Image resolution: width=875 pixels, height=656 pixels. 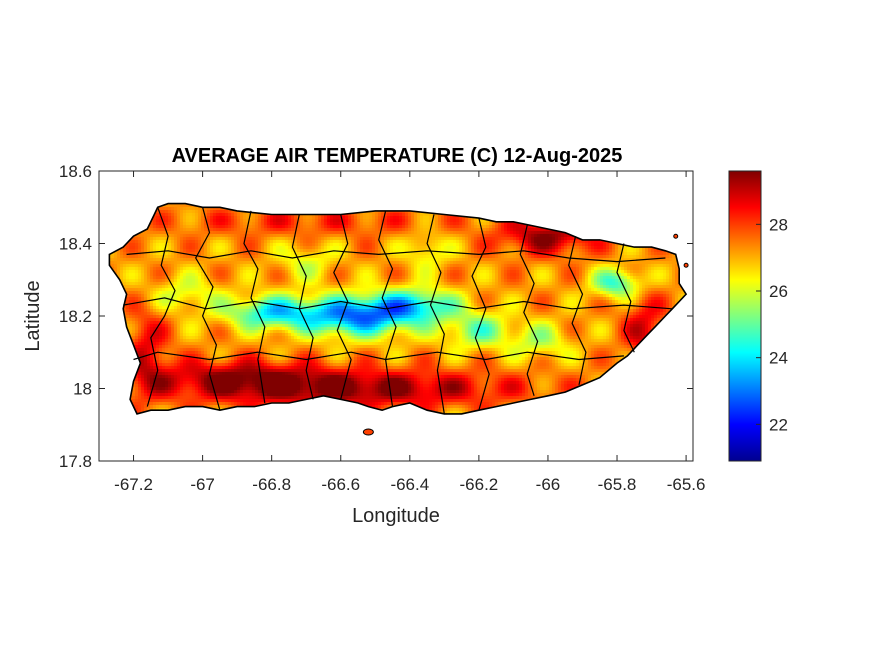 I want to click on x-tick-label: -66.4, so click(x=409, y=484).